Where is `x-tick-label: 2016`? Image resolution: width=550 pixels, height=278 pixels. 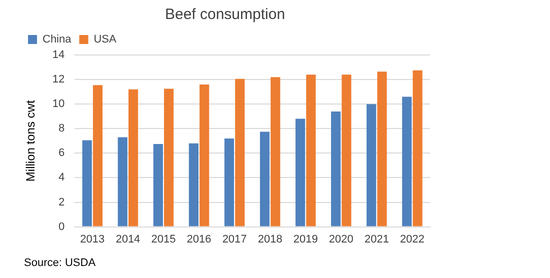 x-tick-label: 2016 is located at coordinates (199, 239).